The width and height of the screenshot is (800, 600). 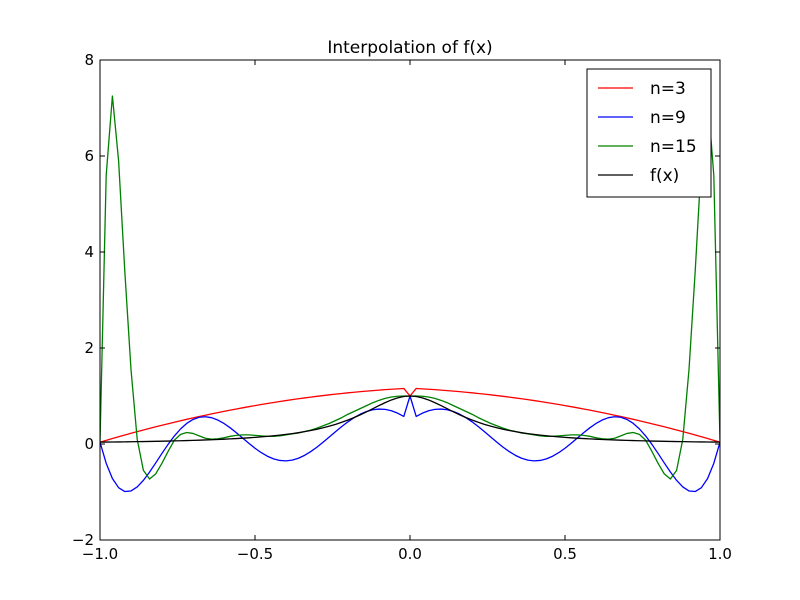 What do you see at coordinates (565, 554) in the screenshot?
I see `x-tick-label: 0.5` at bounding box center [565, 554].